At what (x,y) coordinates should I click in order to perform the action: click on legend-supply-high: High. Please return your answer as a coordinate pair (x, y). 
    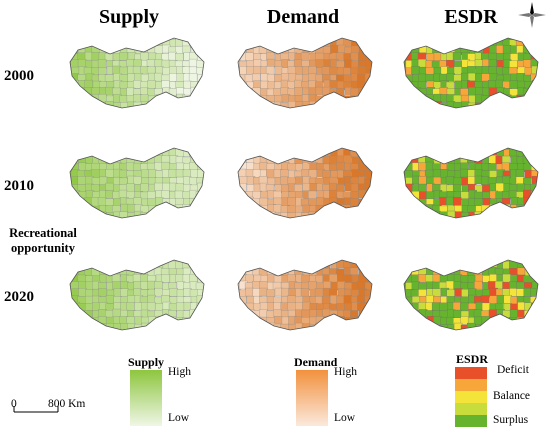
    Looking at the image, I should click on (179, 372).